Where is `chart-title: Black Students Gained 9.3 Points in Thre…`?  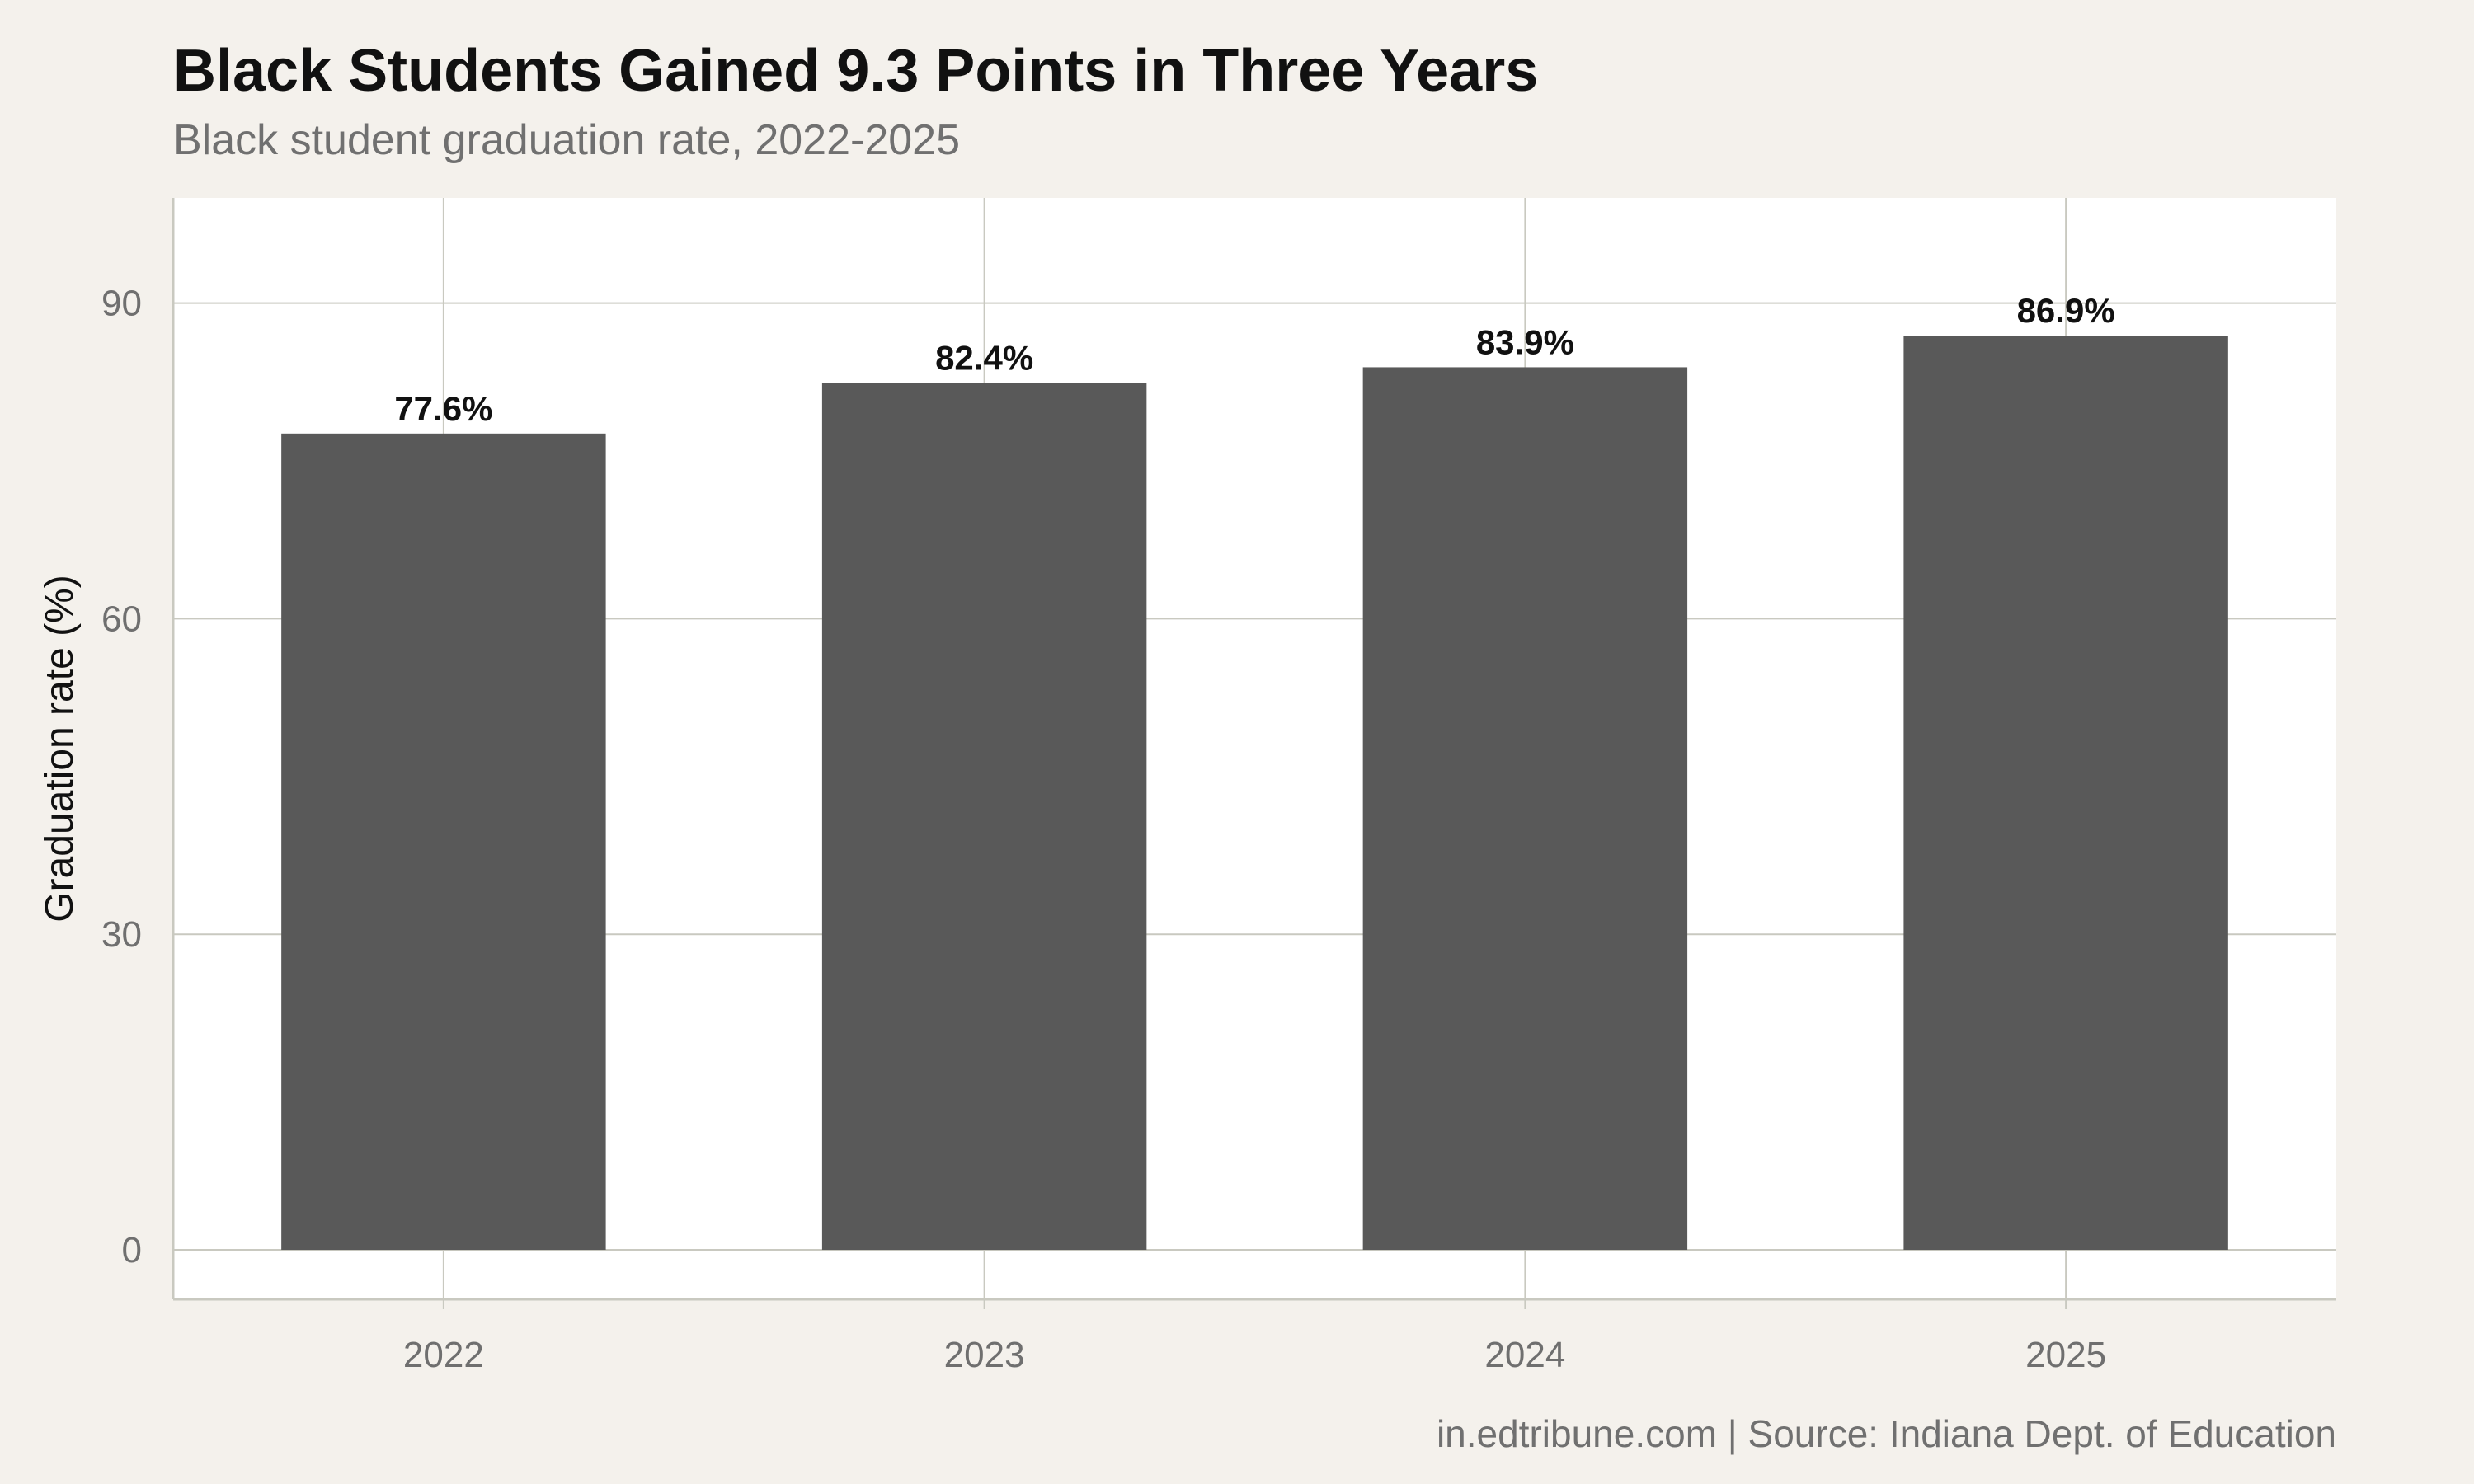
chart-title: Black Students Gained 9.3 Points in Thre… is located at coordinates (856, 71).